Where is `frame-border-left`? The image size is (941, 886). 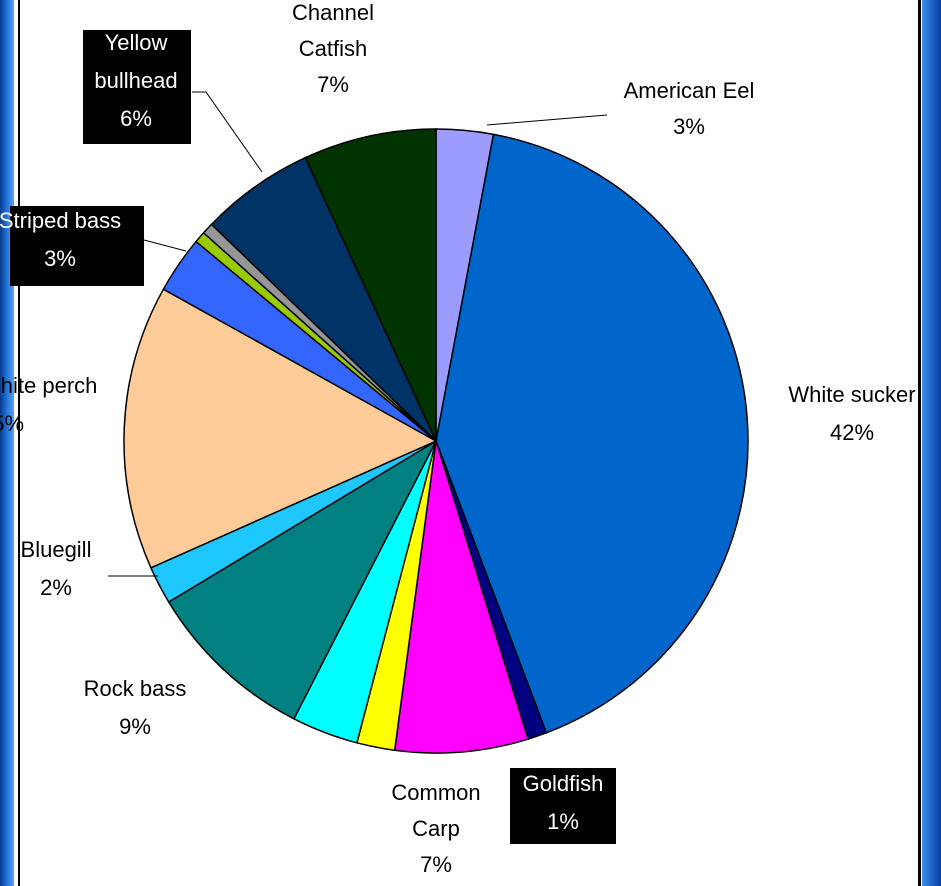 frame-border-left is located at coordinates (19, 443).